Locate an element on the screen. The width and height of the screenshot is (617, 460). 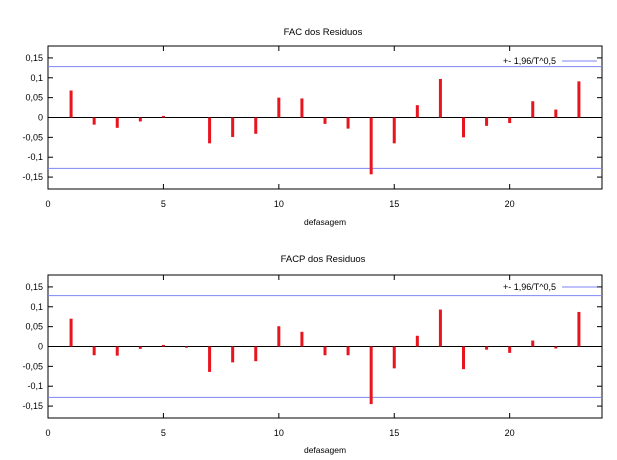
fac-y-tick-label: 0,05 is located at coordinates (34, 98).